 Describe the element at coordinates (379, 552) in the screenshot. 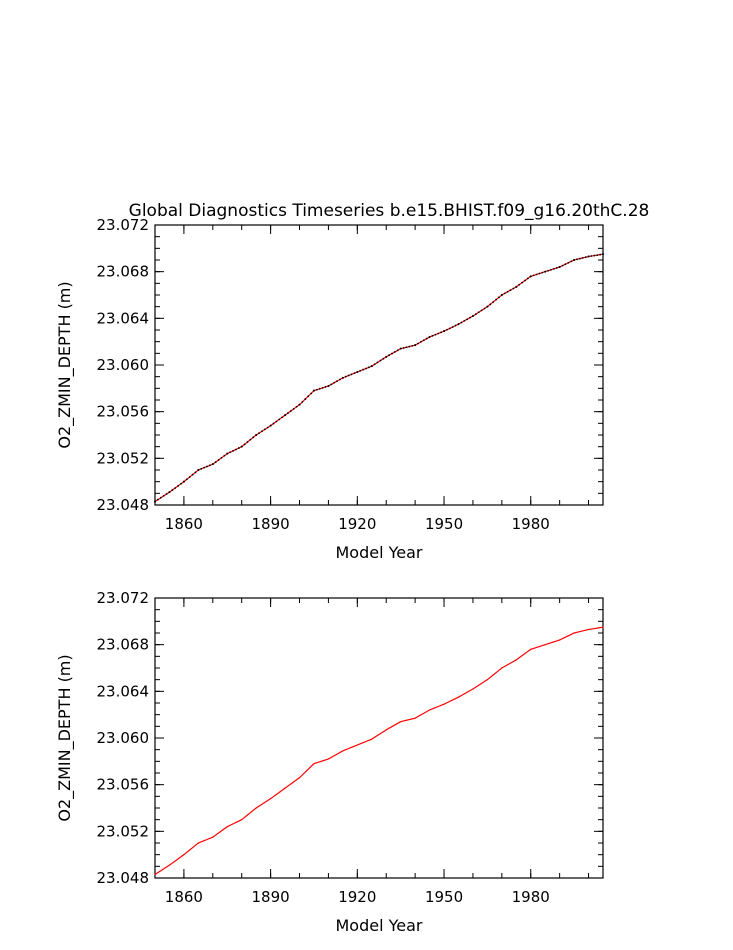

I see `x-axis-title: Model Year` at that location.